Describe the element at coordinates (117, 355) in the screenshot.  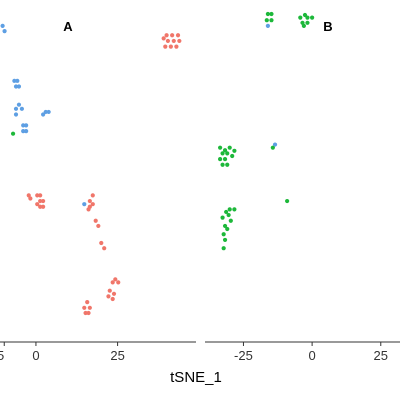
I see `panel-a-x-tick-label: 25` at that location.